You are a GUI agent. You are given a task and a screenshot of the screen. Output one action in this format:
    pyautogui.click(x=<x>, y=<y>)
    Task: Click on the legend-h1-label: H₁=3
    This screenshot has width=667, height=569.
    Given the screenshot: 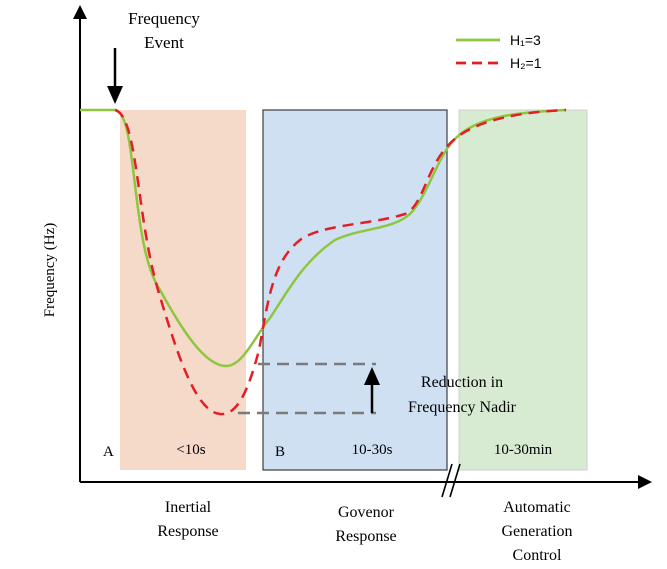 What is the action you would take?
    pyautogui.click(x=525, y=40)
    